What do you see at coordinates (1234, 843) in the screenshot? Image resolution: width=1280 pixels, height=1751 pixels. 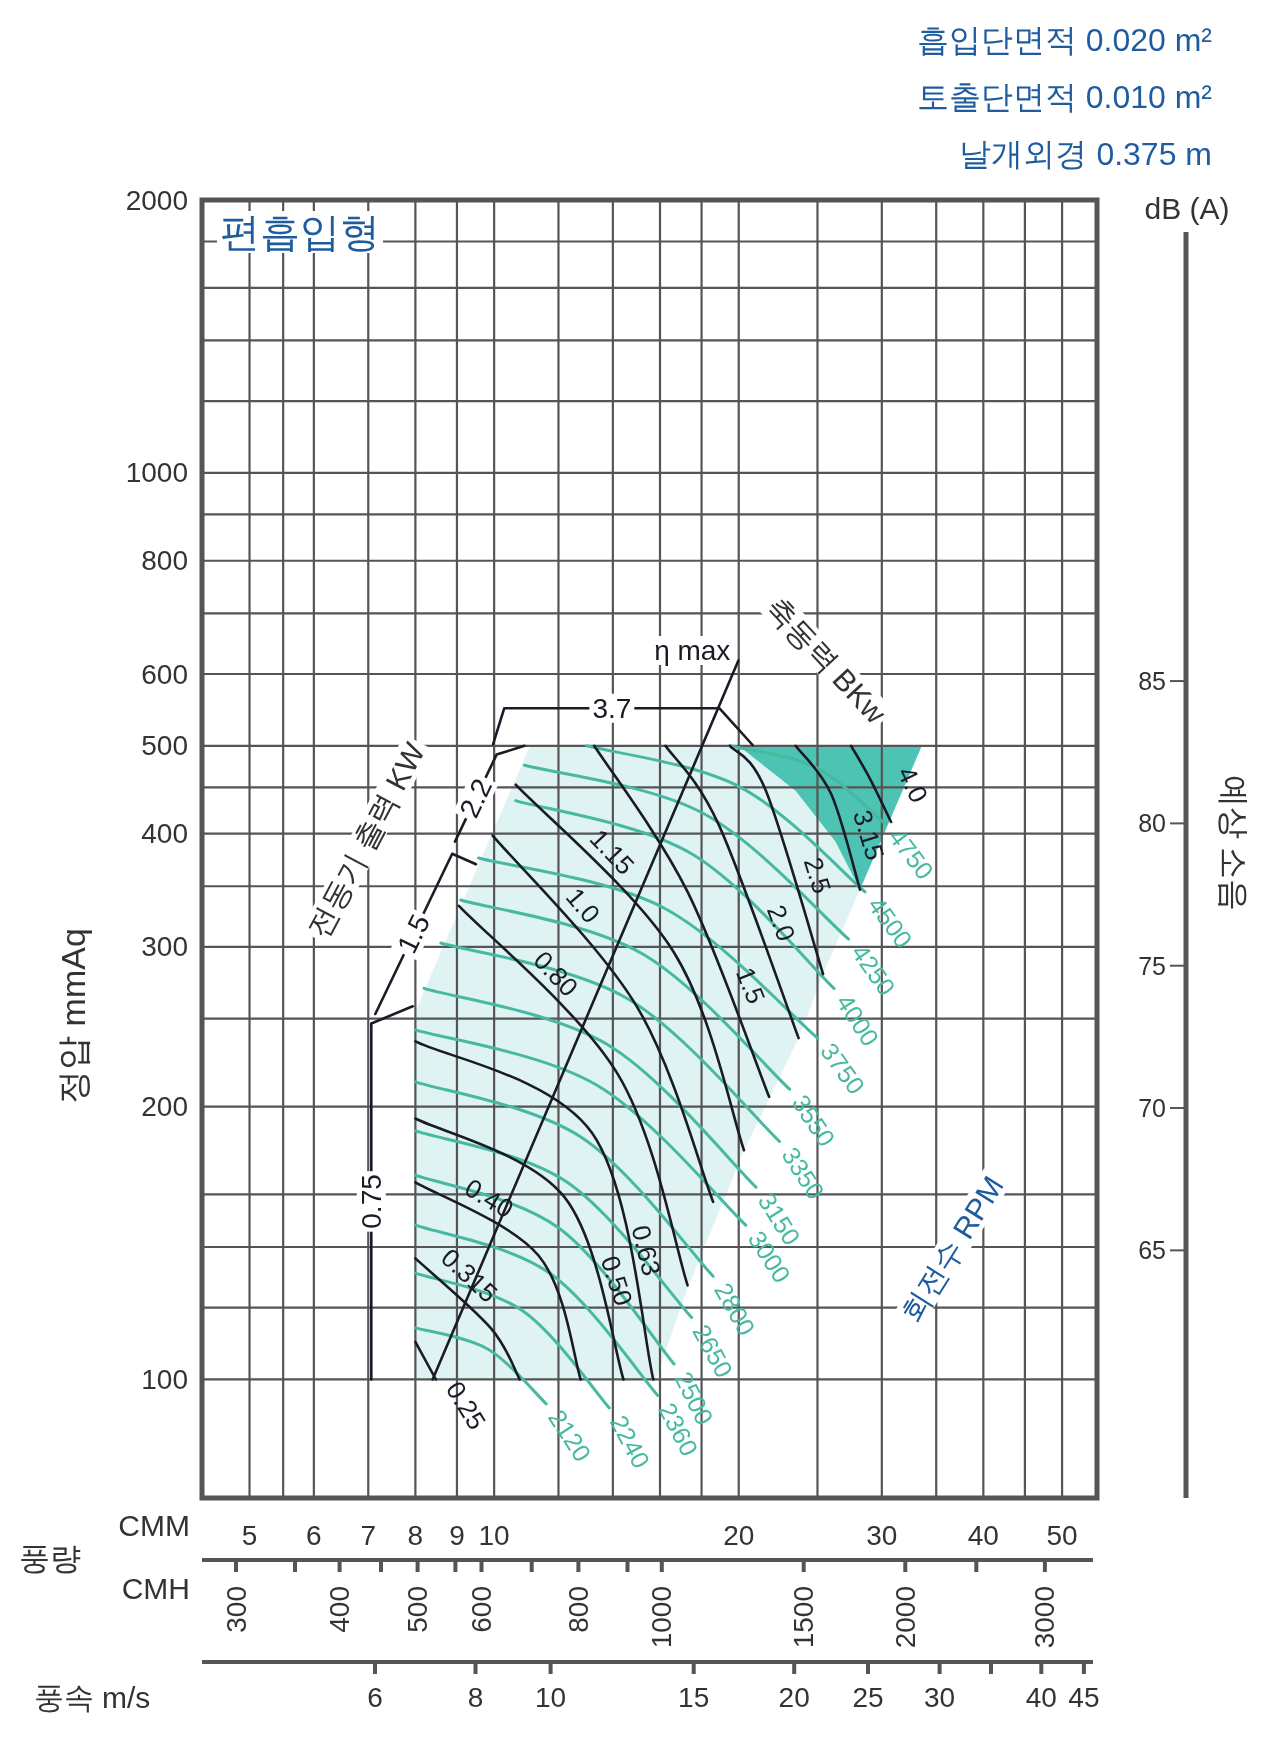 I see `y2label: 예상 소음` at bounding box center [1234, 843].